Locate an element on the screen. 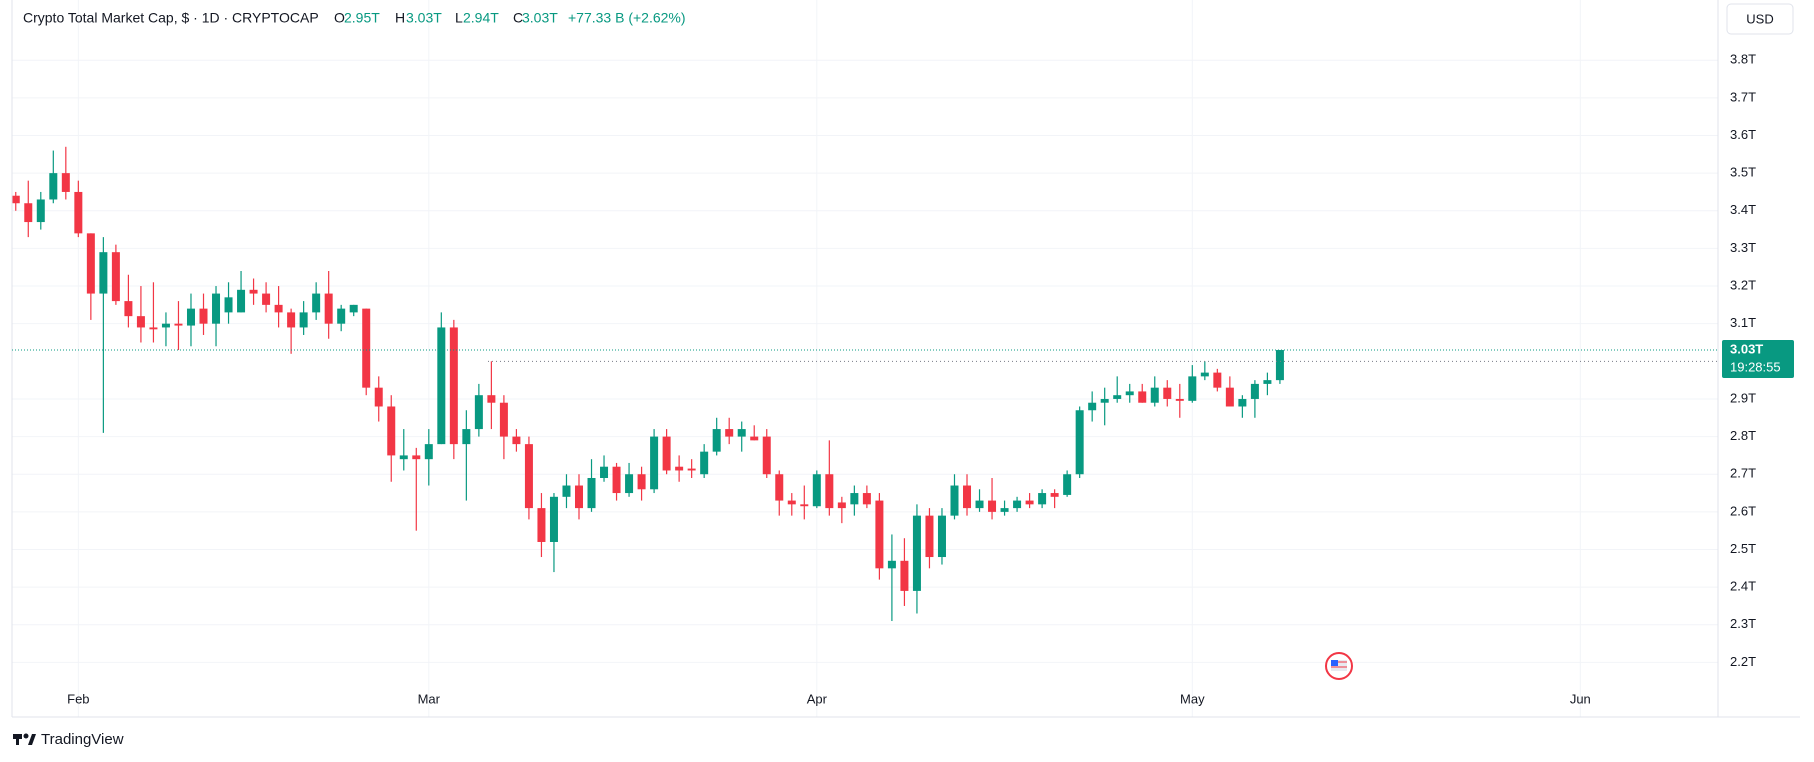  y-tick-label: 2.4T is located at coordinates (1743, 586).